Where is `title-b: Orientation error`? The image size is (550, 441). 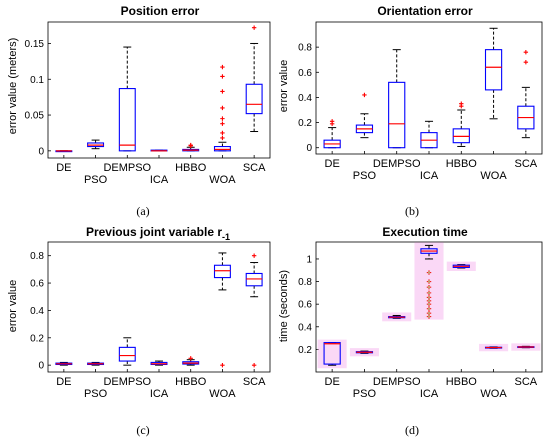 title-b: Orientation error is located at coordinates (425, 11).